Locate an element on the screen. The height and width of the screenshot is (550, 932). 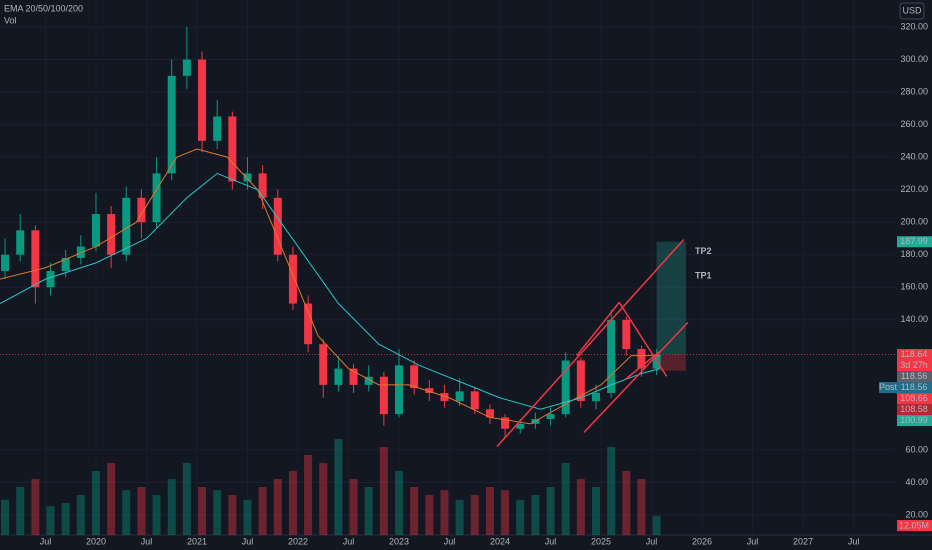
y-tick-label: 260.00 is located at coordinates (914, 124).